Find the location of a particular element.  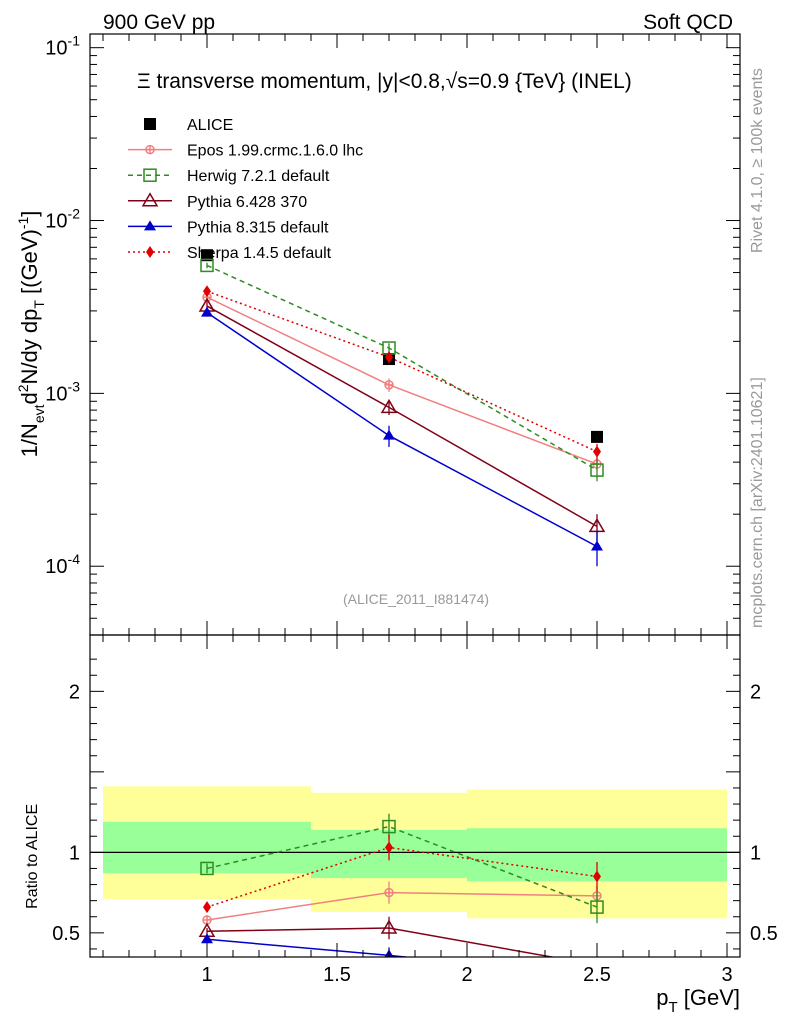

ratio-series-pythia-8-315-default is located at coordinates (307, 945).